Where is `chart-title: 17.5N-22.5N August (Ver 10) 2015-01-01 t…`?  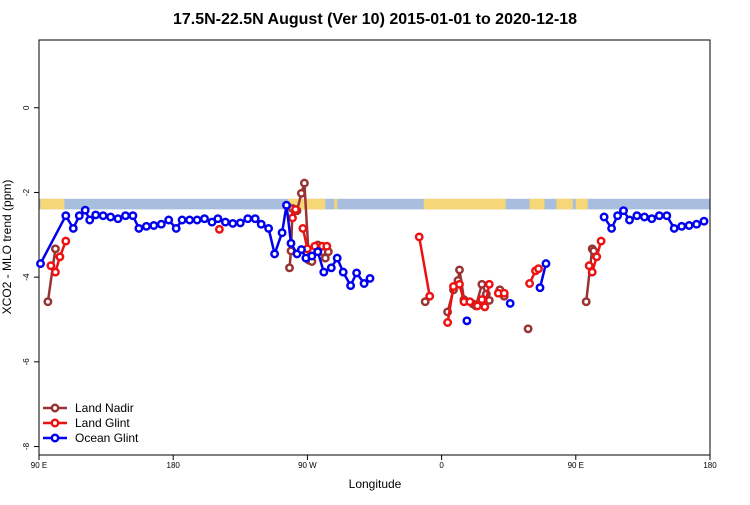 chart-title: 17.5N-22.5N August (Ver 10) 2015-01-01 t… is located at coordinates (375, 19).